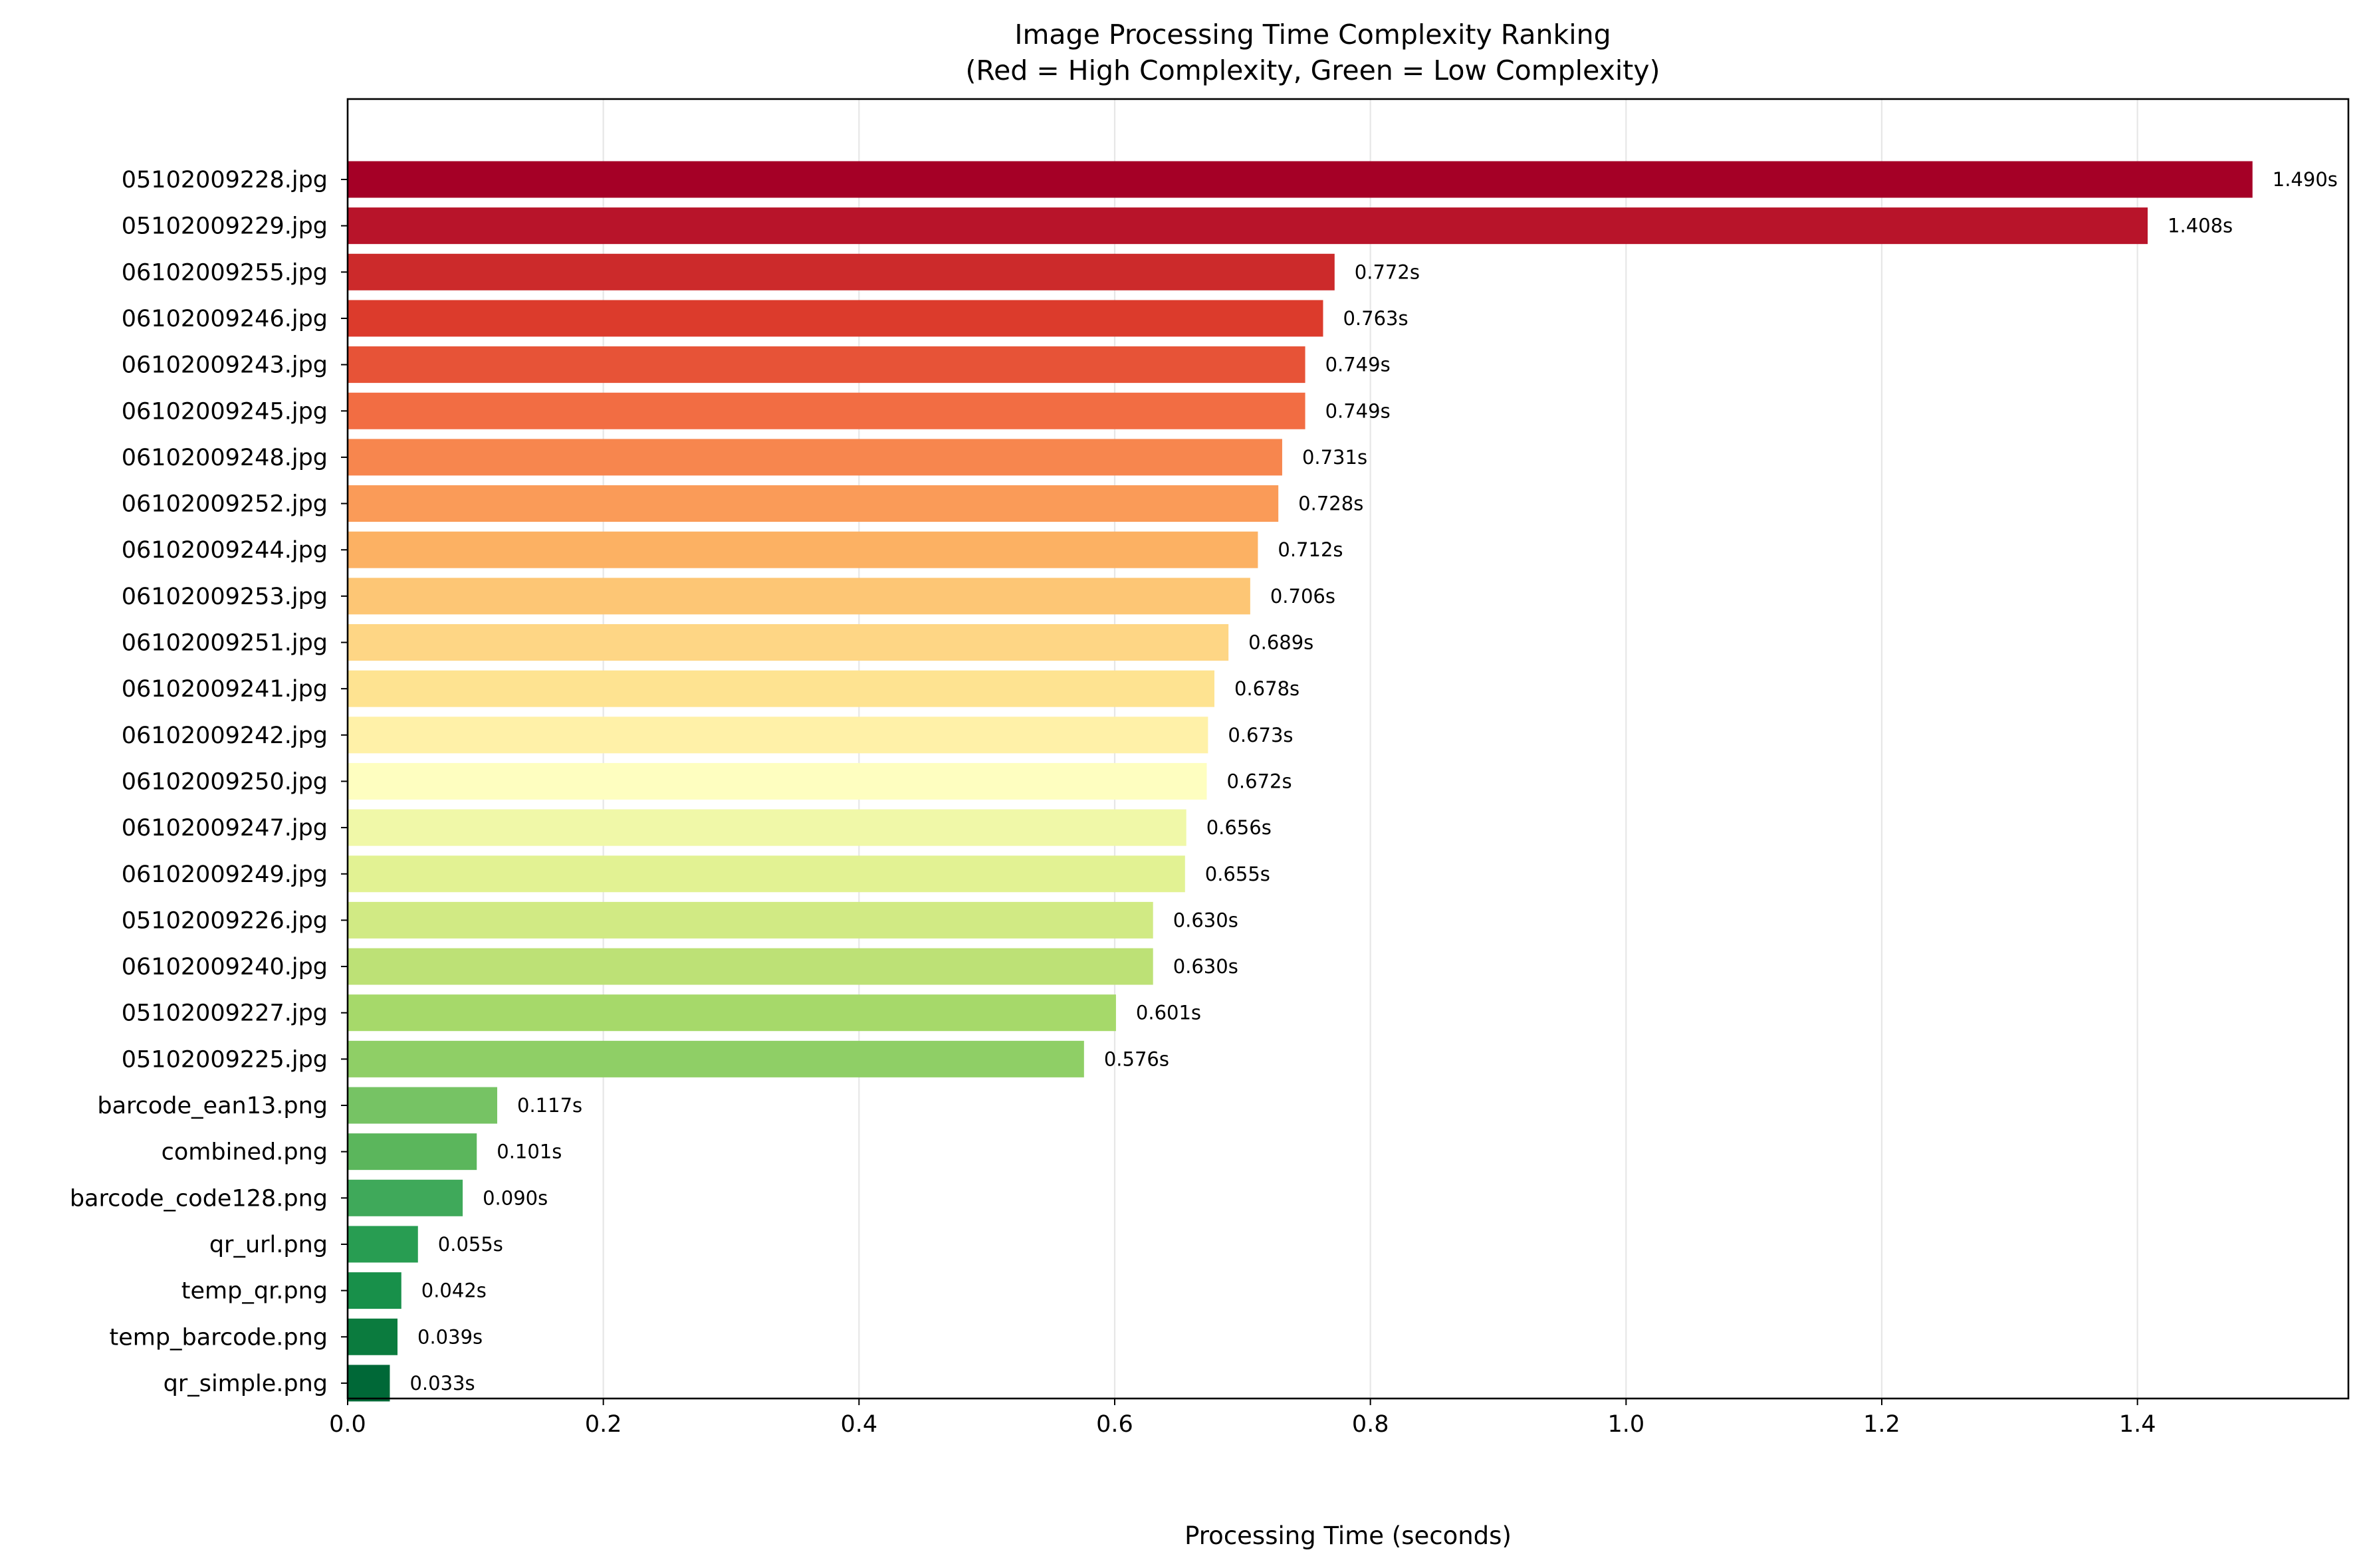  What do you see at coordinates (1334, 457) in the screenshot?
I see `bar-value-label: 0.731s` at bounding box center [1334, 457].